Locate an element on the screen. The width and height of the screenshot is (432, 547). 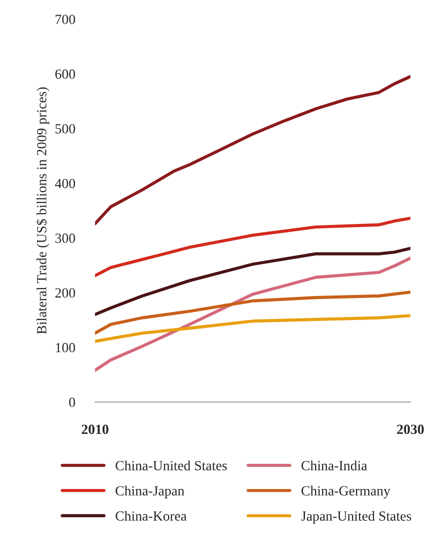
y-tick-label: 200 is located at coordinates (65, 293).